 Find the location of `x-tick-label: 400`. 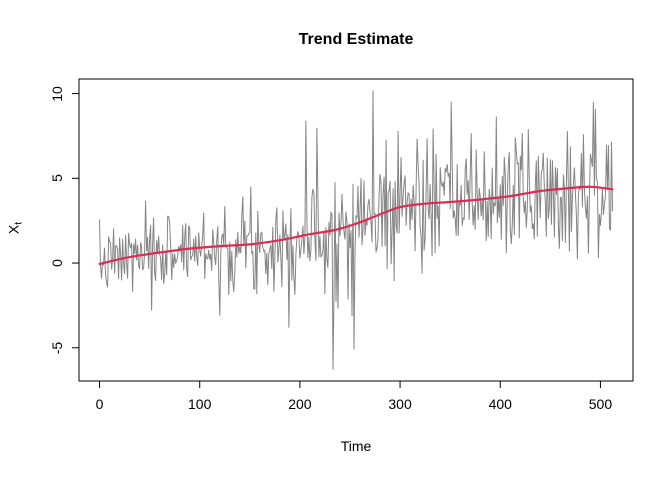

x-tick-label: 400 is located at coordinates (500, 404).